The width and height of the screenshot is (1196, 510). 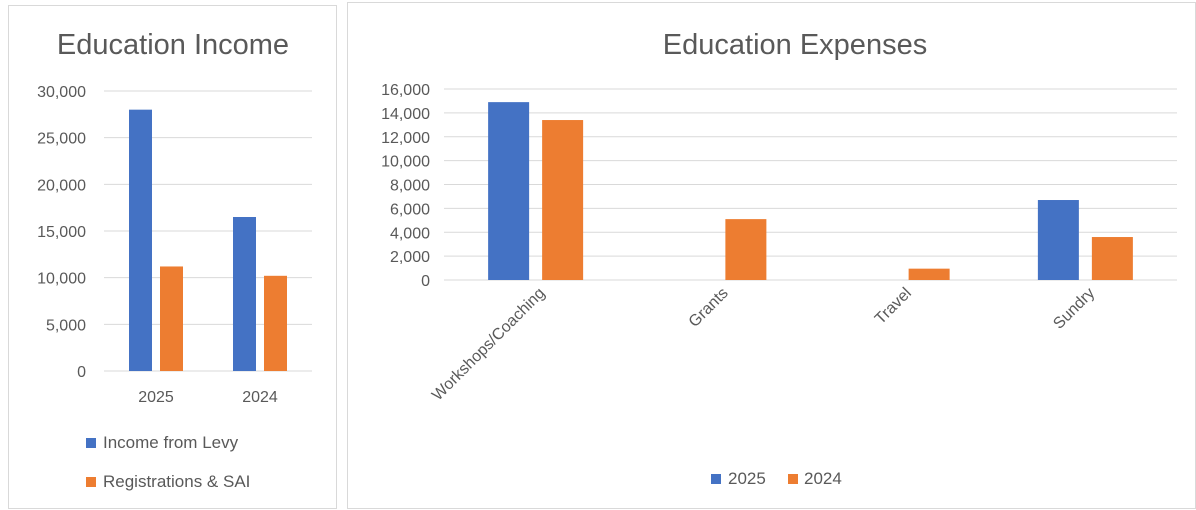 I want to click on bar-2025-income-from-levy, so click(x=140, y=240).